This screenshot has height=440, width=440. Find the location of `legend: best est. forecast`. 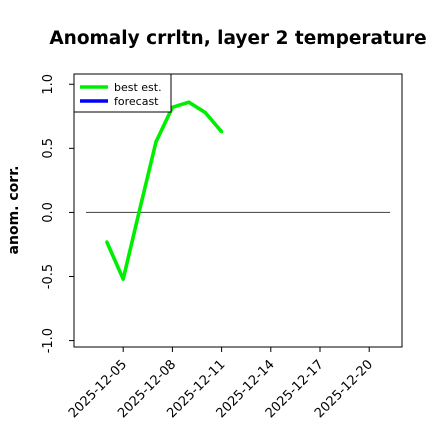

legend: best est. forecast is located at coordinates (122, 93).